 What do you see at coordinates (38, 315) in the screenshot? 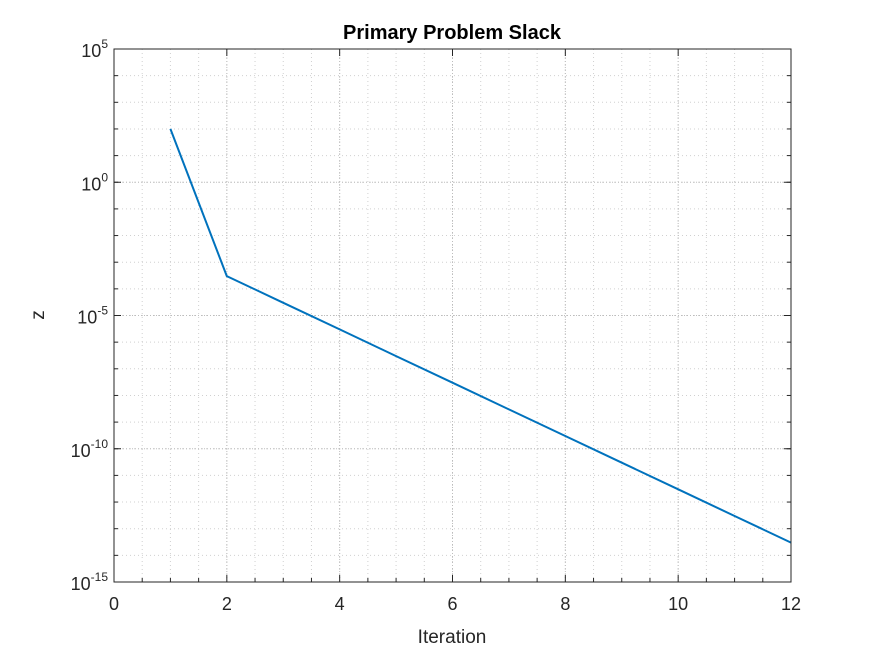
I see `y-axis-label: z` at bounding box center [38, 315].